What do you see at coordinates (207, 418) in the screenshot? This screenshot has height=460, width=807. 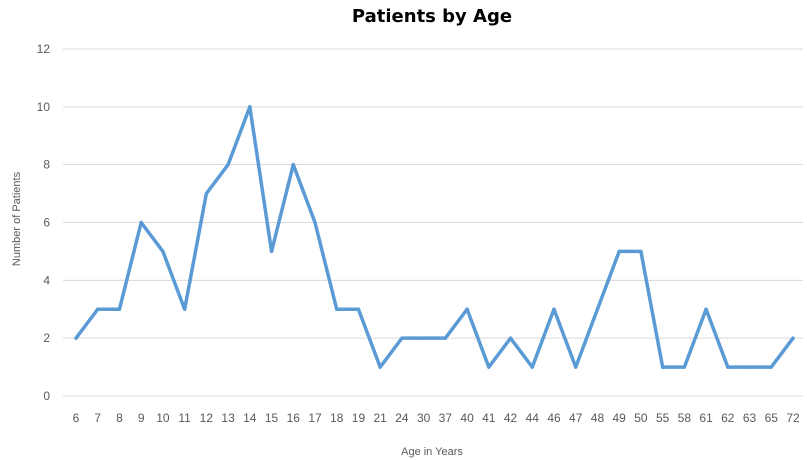 I see `x-tick-label: 12` at bounding box center [207, 418].